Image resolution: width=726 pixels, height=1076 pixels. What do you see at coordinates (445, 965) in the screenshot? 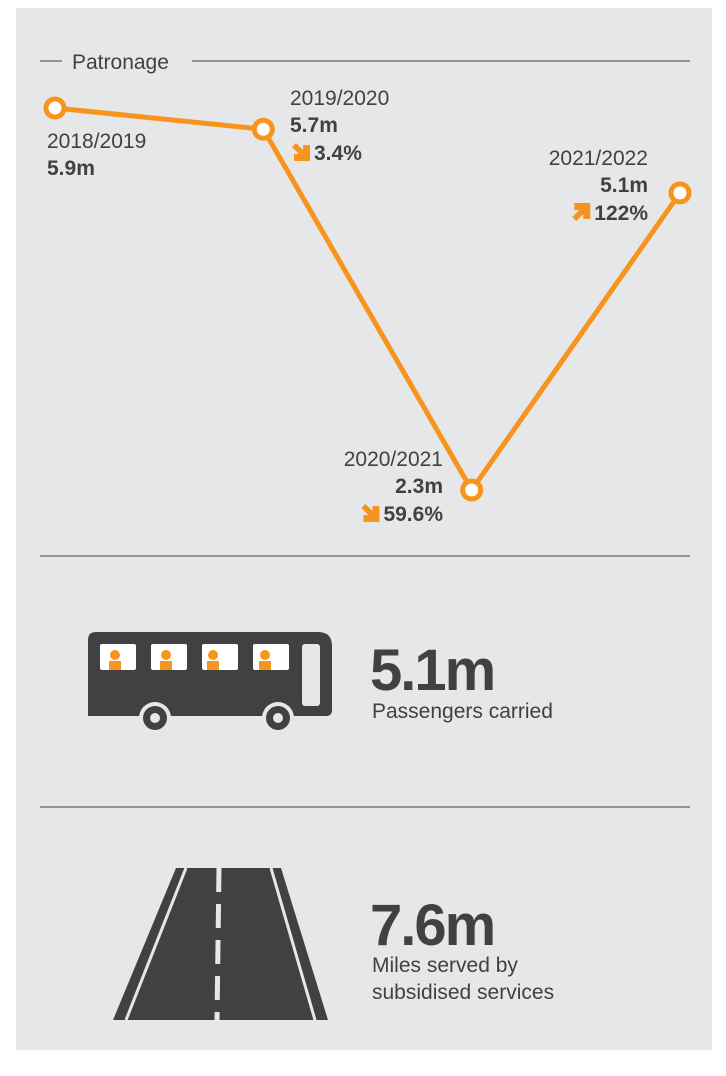
I see `stat-label: Miles served by` at bounding box center [445, 965].